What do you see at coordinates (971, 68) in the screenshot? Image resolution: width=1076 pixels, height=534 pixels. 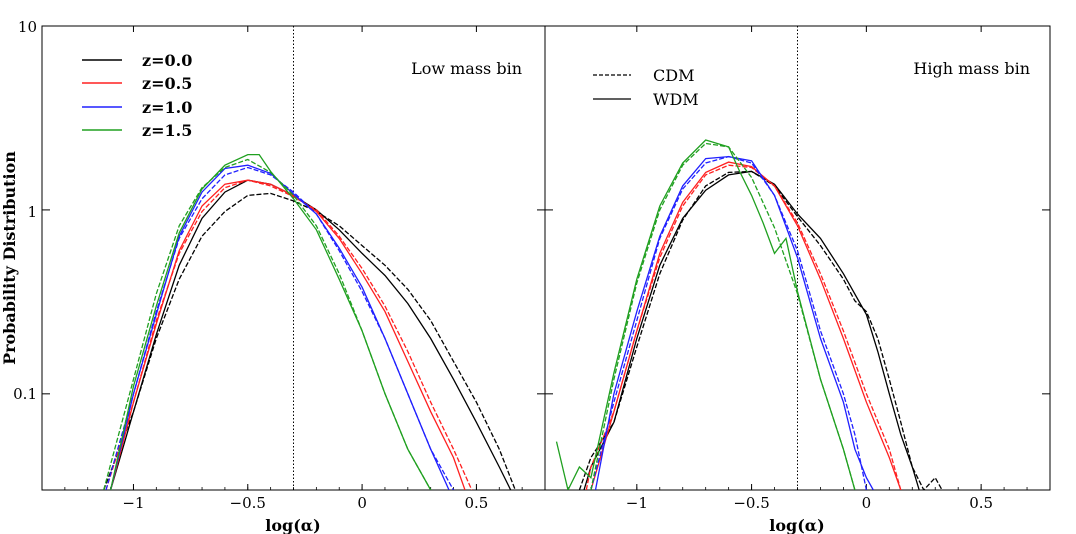 I see `panel-title-high-mass: High mass bin` at bounding box center [971, 68].